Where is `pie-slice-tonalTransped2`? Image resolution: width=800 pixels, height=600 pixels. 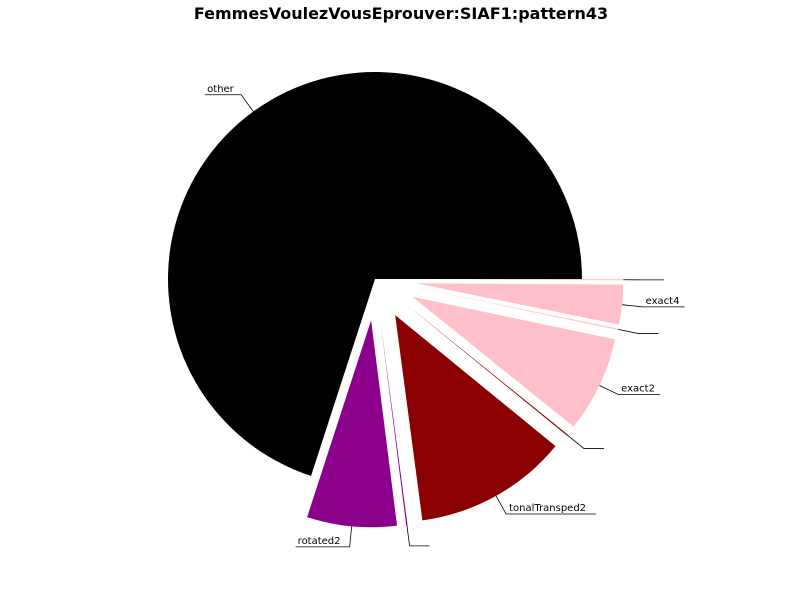
pie-slice-tonalTransped2 is located at coordinates (475, 418).